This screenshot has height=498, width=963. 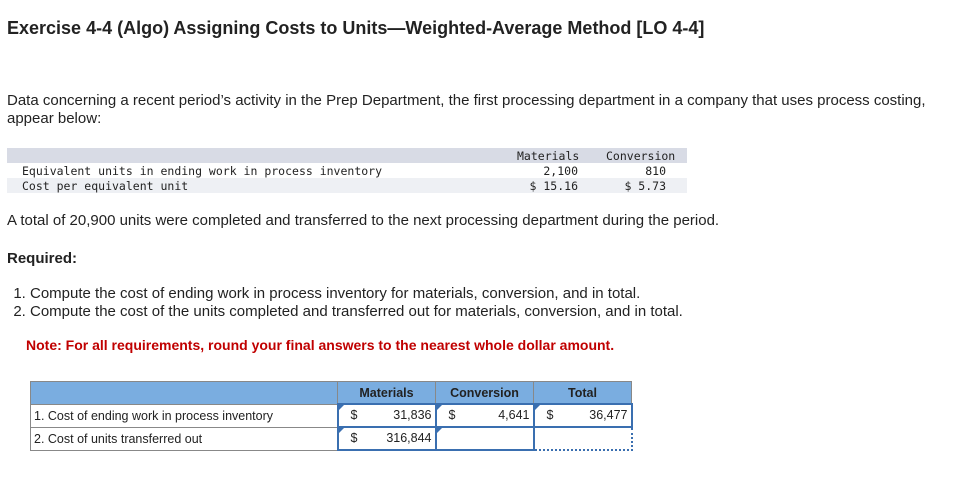 What do you see at coordinates (42, 258) in the screenshot?
I see `required-label: Required:` at bounding box center [42, 258].